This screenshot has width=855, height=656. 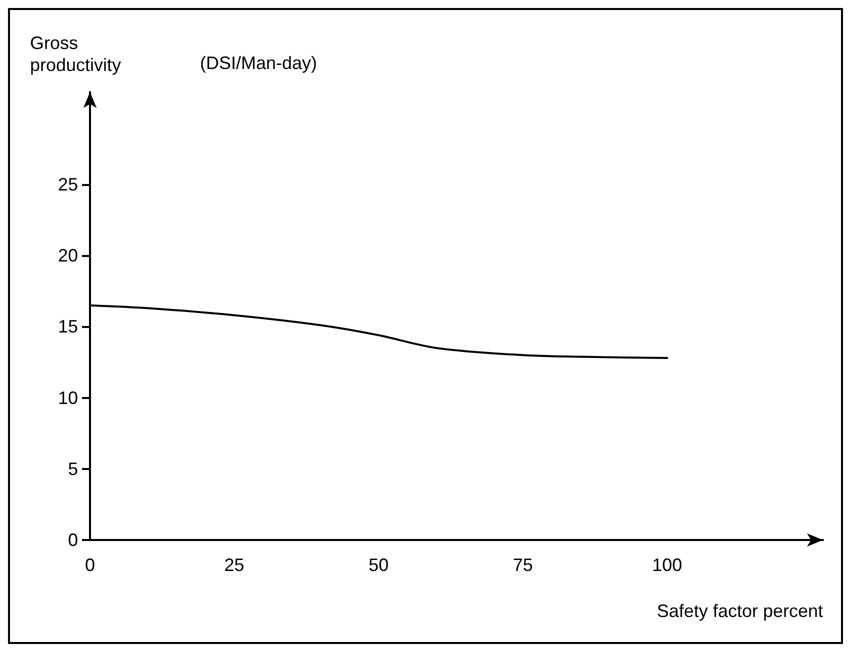 I want to click on x-tick-label: 50, so click(x=378, y=565).